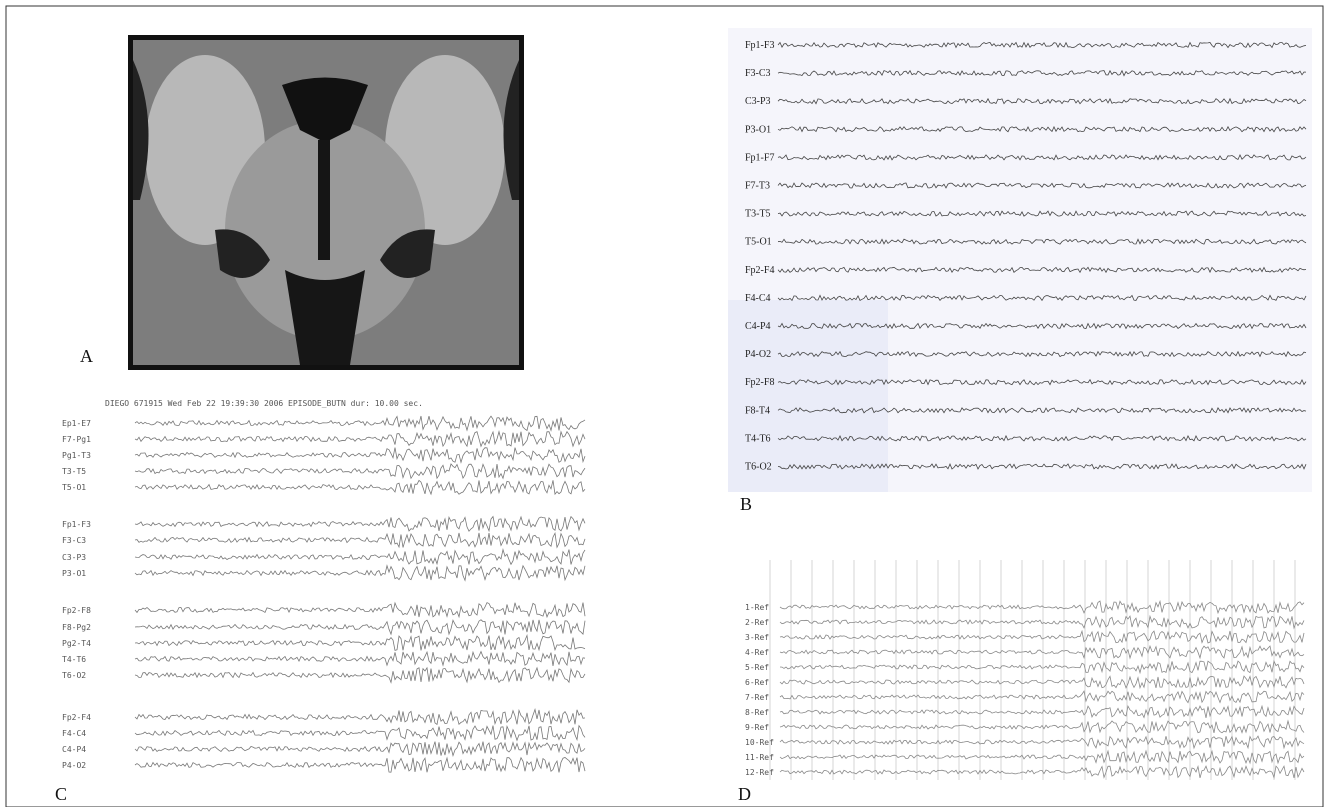 The width and height of the screenshot is (1329, 807). What do you see at coordinates (757, 697) in the screenshot?
I see `channel-label: 7-Ref` at bounding box center [757, 697].